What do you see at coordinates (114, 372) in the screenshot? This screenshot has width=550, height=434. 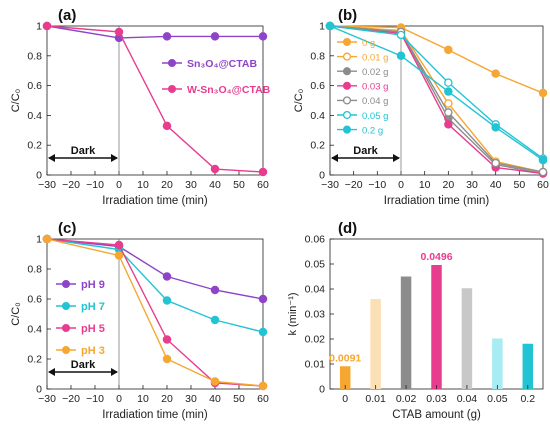 I see `dark-arrow-head-right` at bounding box center [114, 372].